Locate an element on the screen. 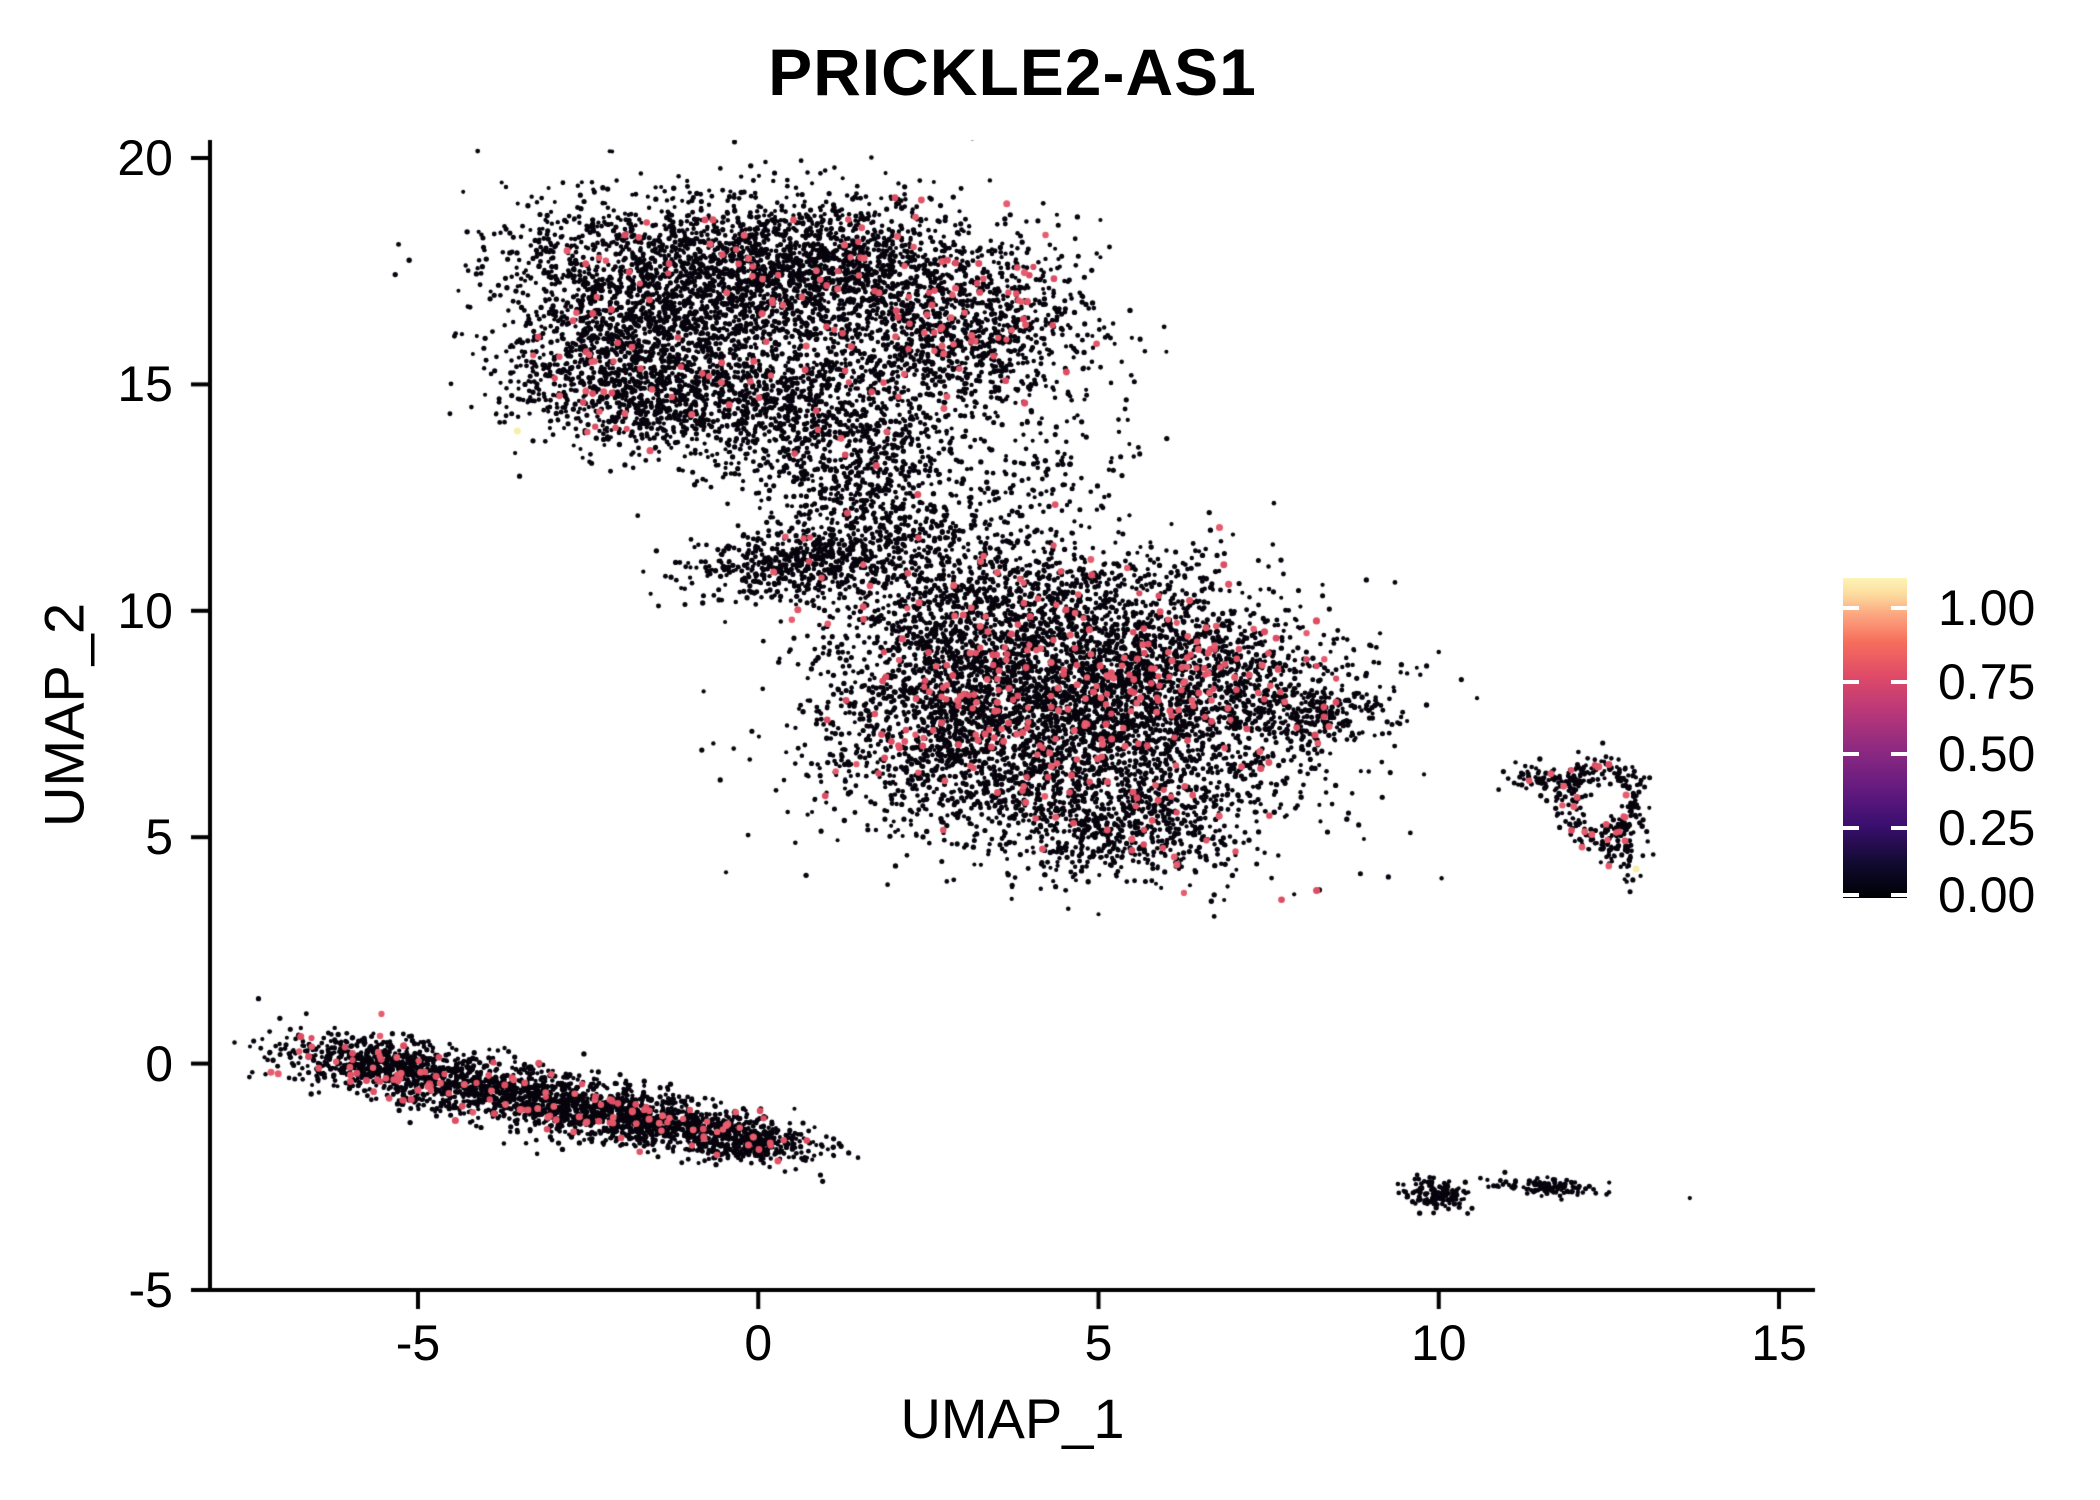 The image size is (2100, 1500). y-tick-label: -5 is located at coordinates (150, 1290).